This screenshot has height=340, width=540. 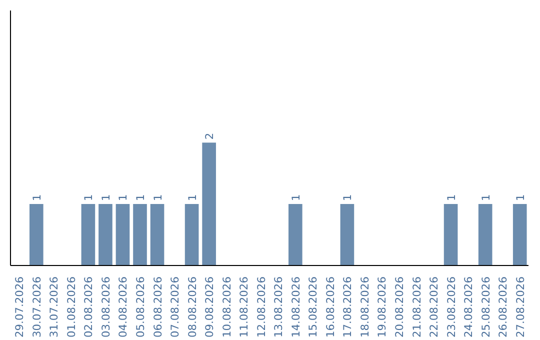 I want to click on x-tick-label: 13.08.2026, so click(x=279, y=307).